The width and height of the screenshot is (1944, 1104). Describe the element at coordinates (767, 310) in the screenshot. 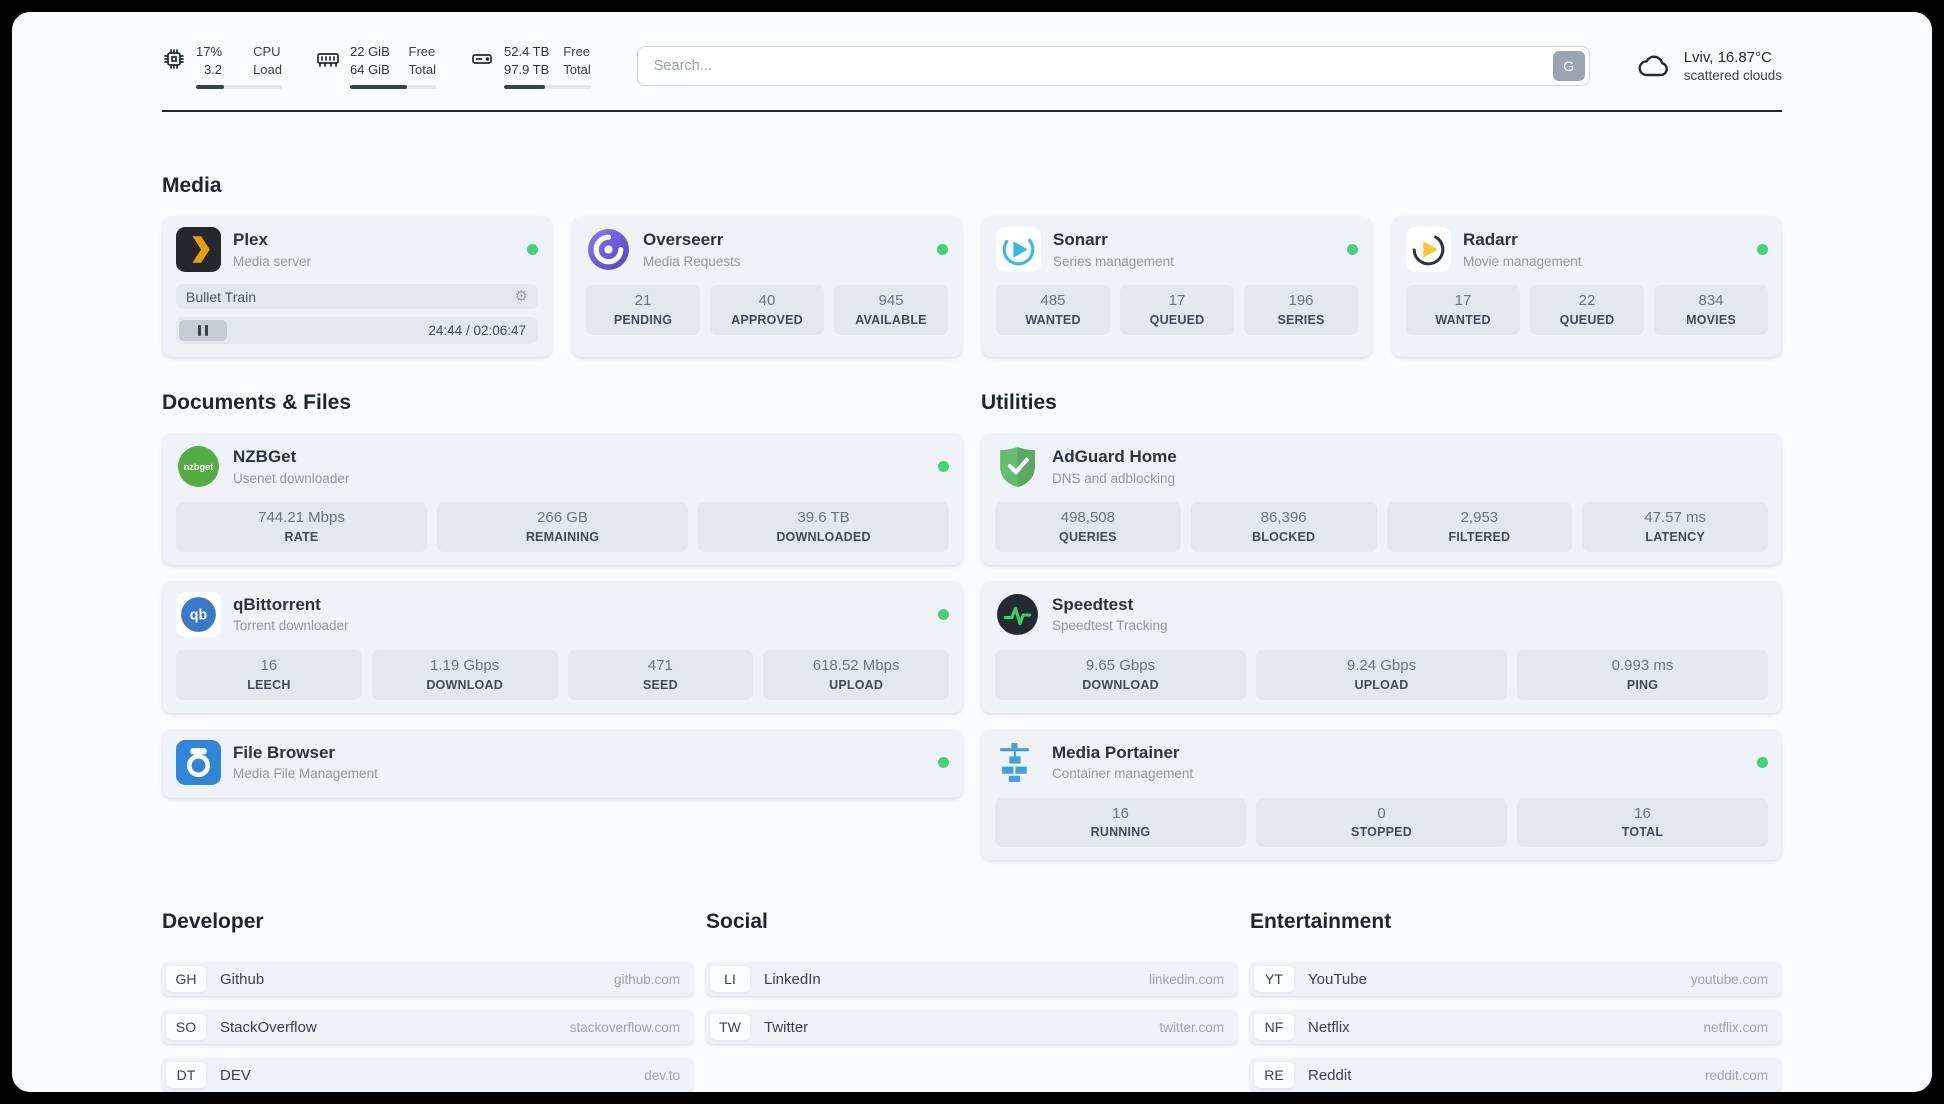

I see `stat-approved: 40 APPROVED` at that location.